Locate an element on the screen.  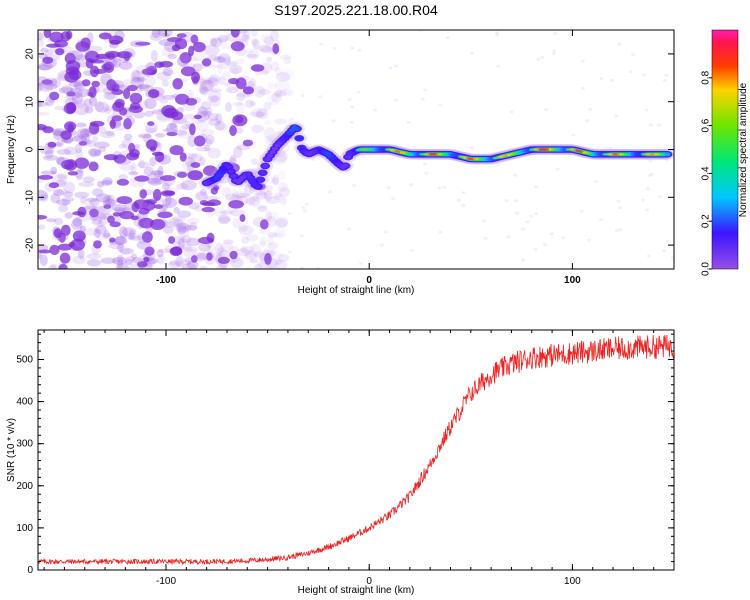
x-tick-label: 0 is located at coordinates (369, 280).